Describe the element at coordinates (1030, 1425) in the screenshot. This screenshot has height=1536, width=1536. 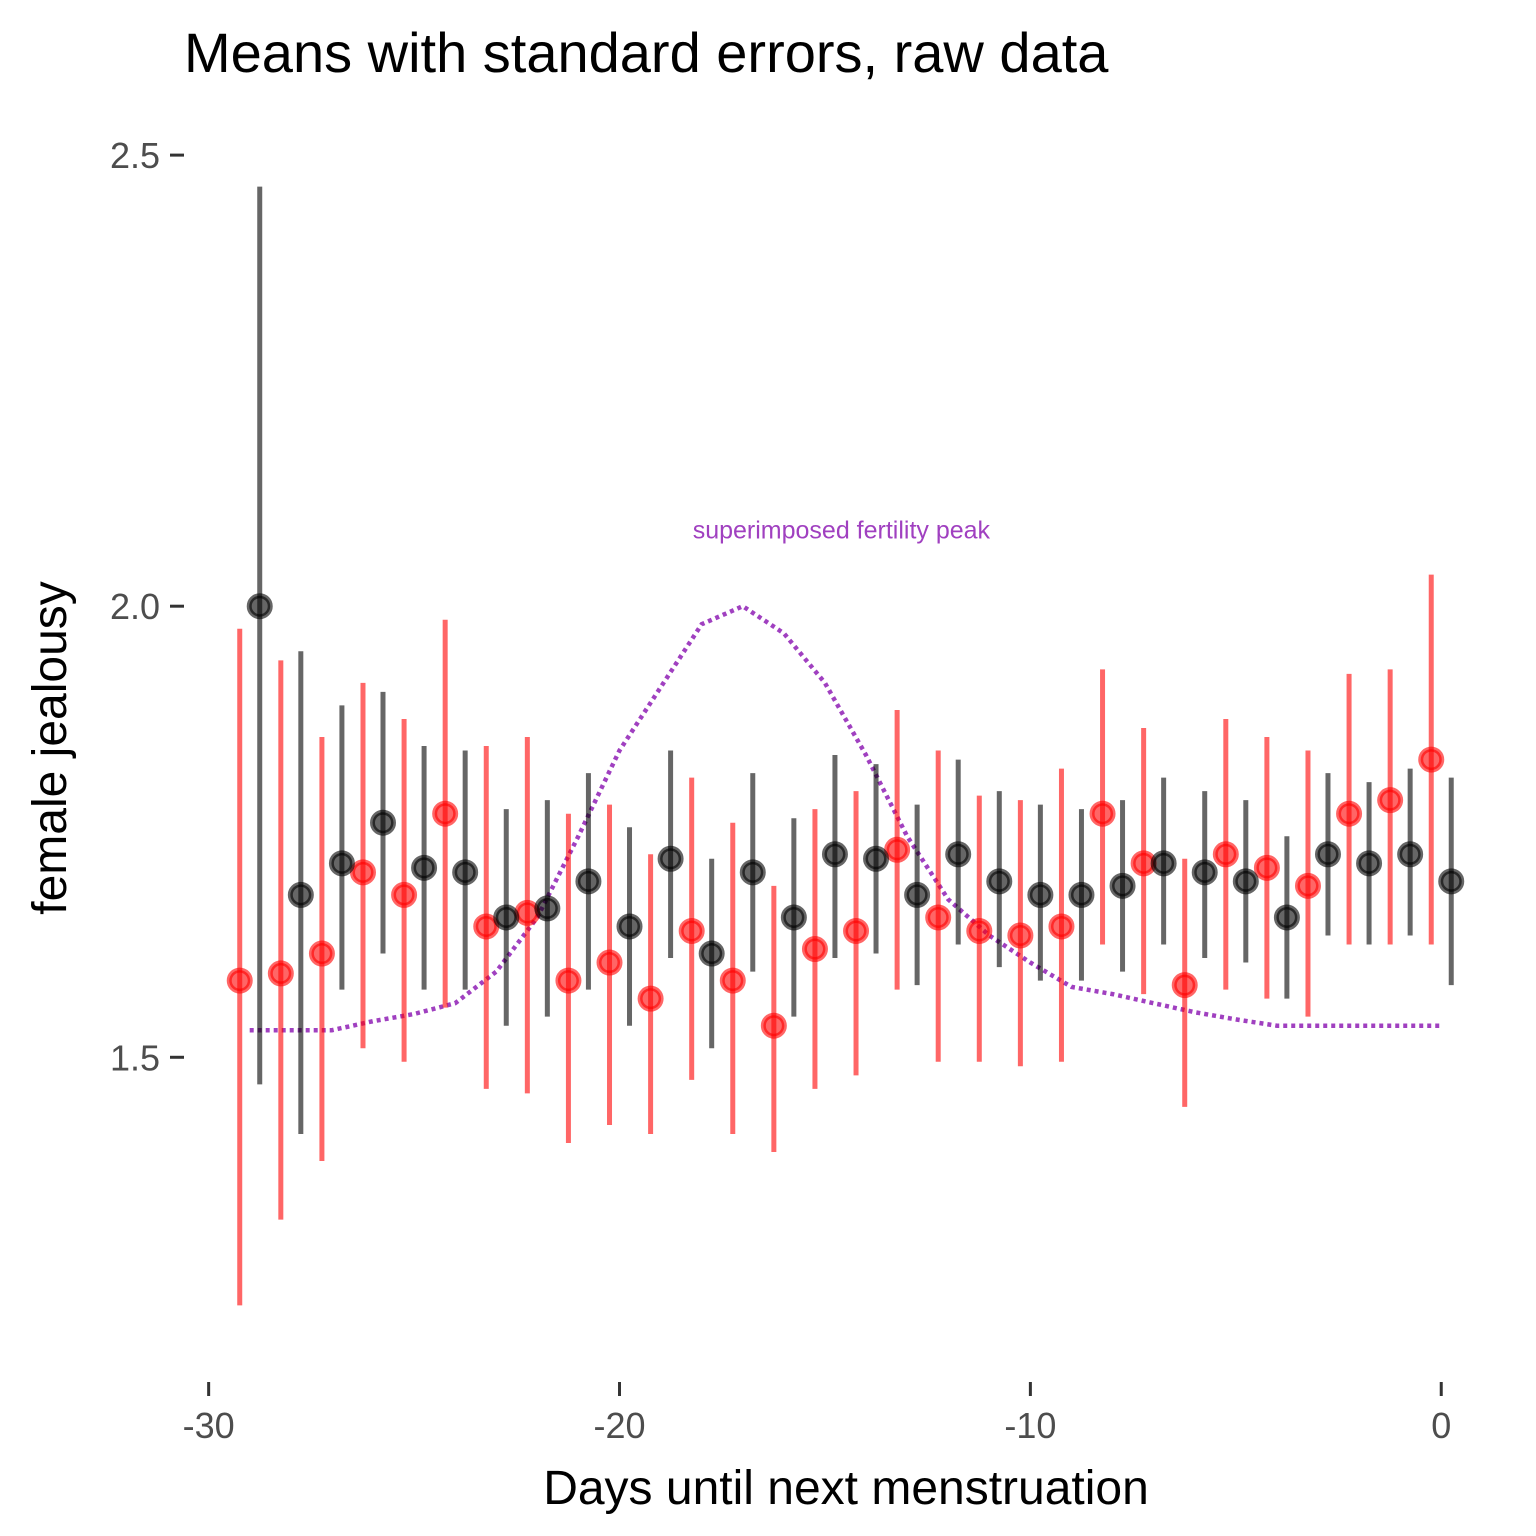
I see `x-tick-label: -10` at that location.